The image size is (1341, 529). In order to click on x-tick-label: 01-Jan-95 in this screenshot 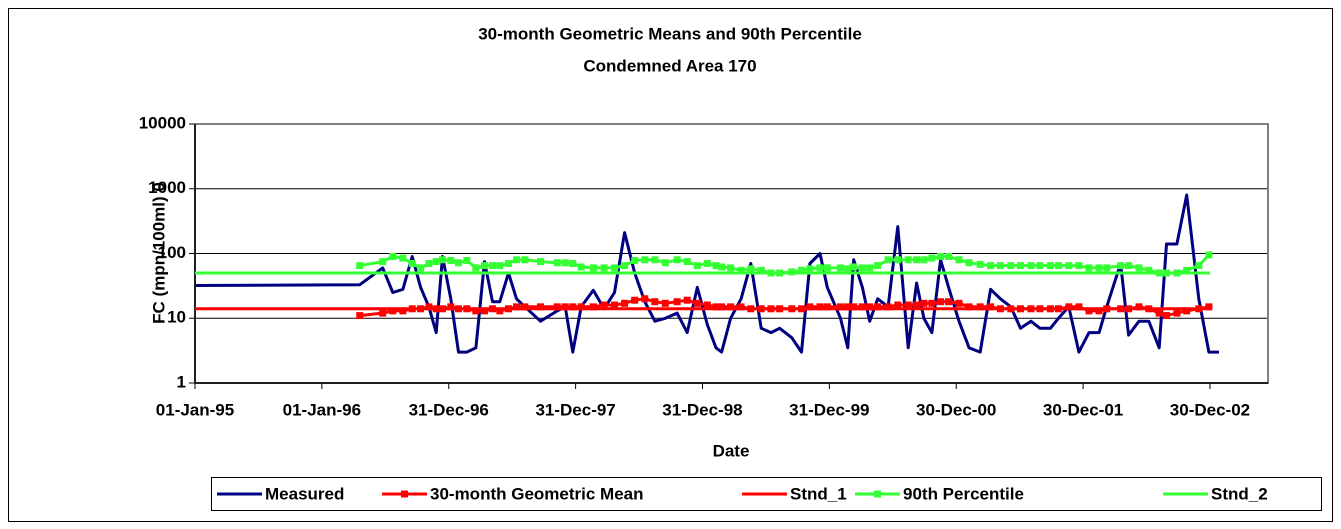, I will do `click(195, 409)`.